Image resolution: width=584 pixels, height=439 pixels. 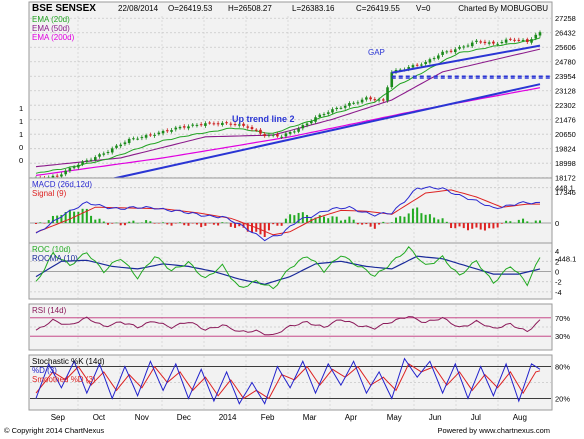 I want to click on rocma-series, so click(x=288, y=270).